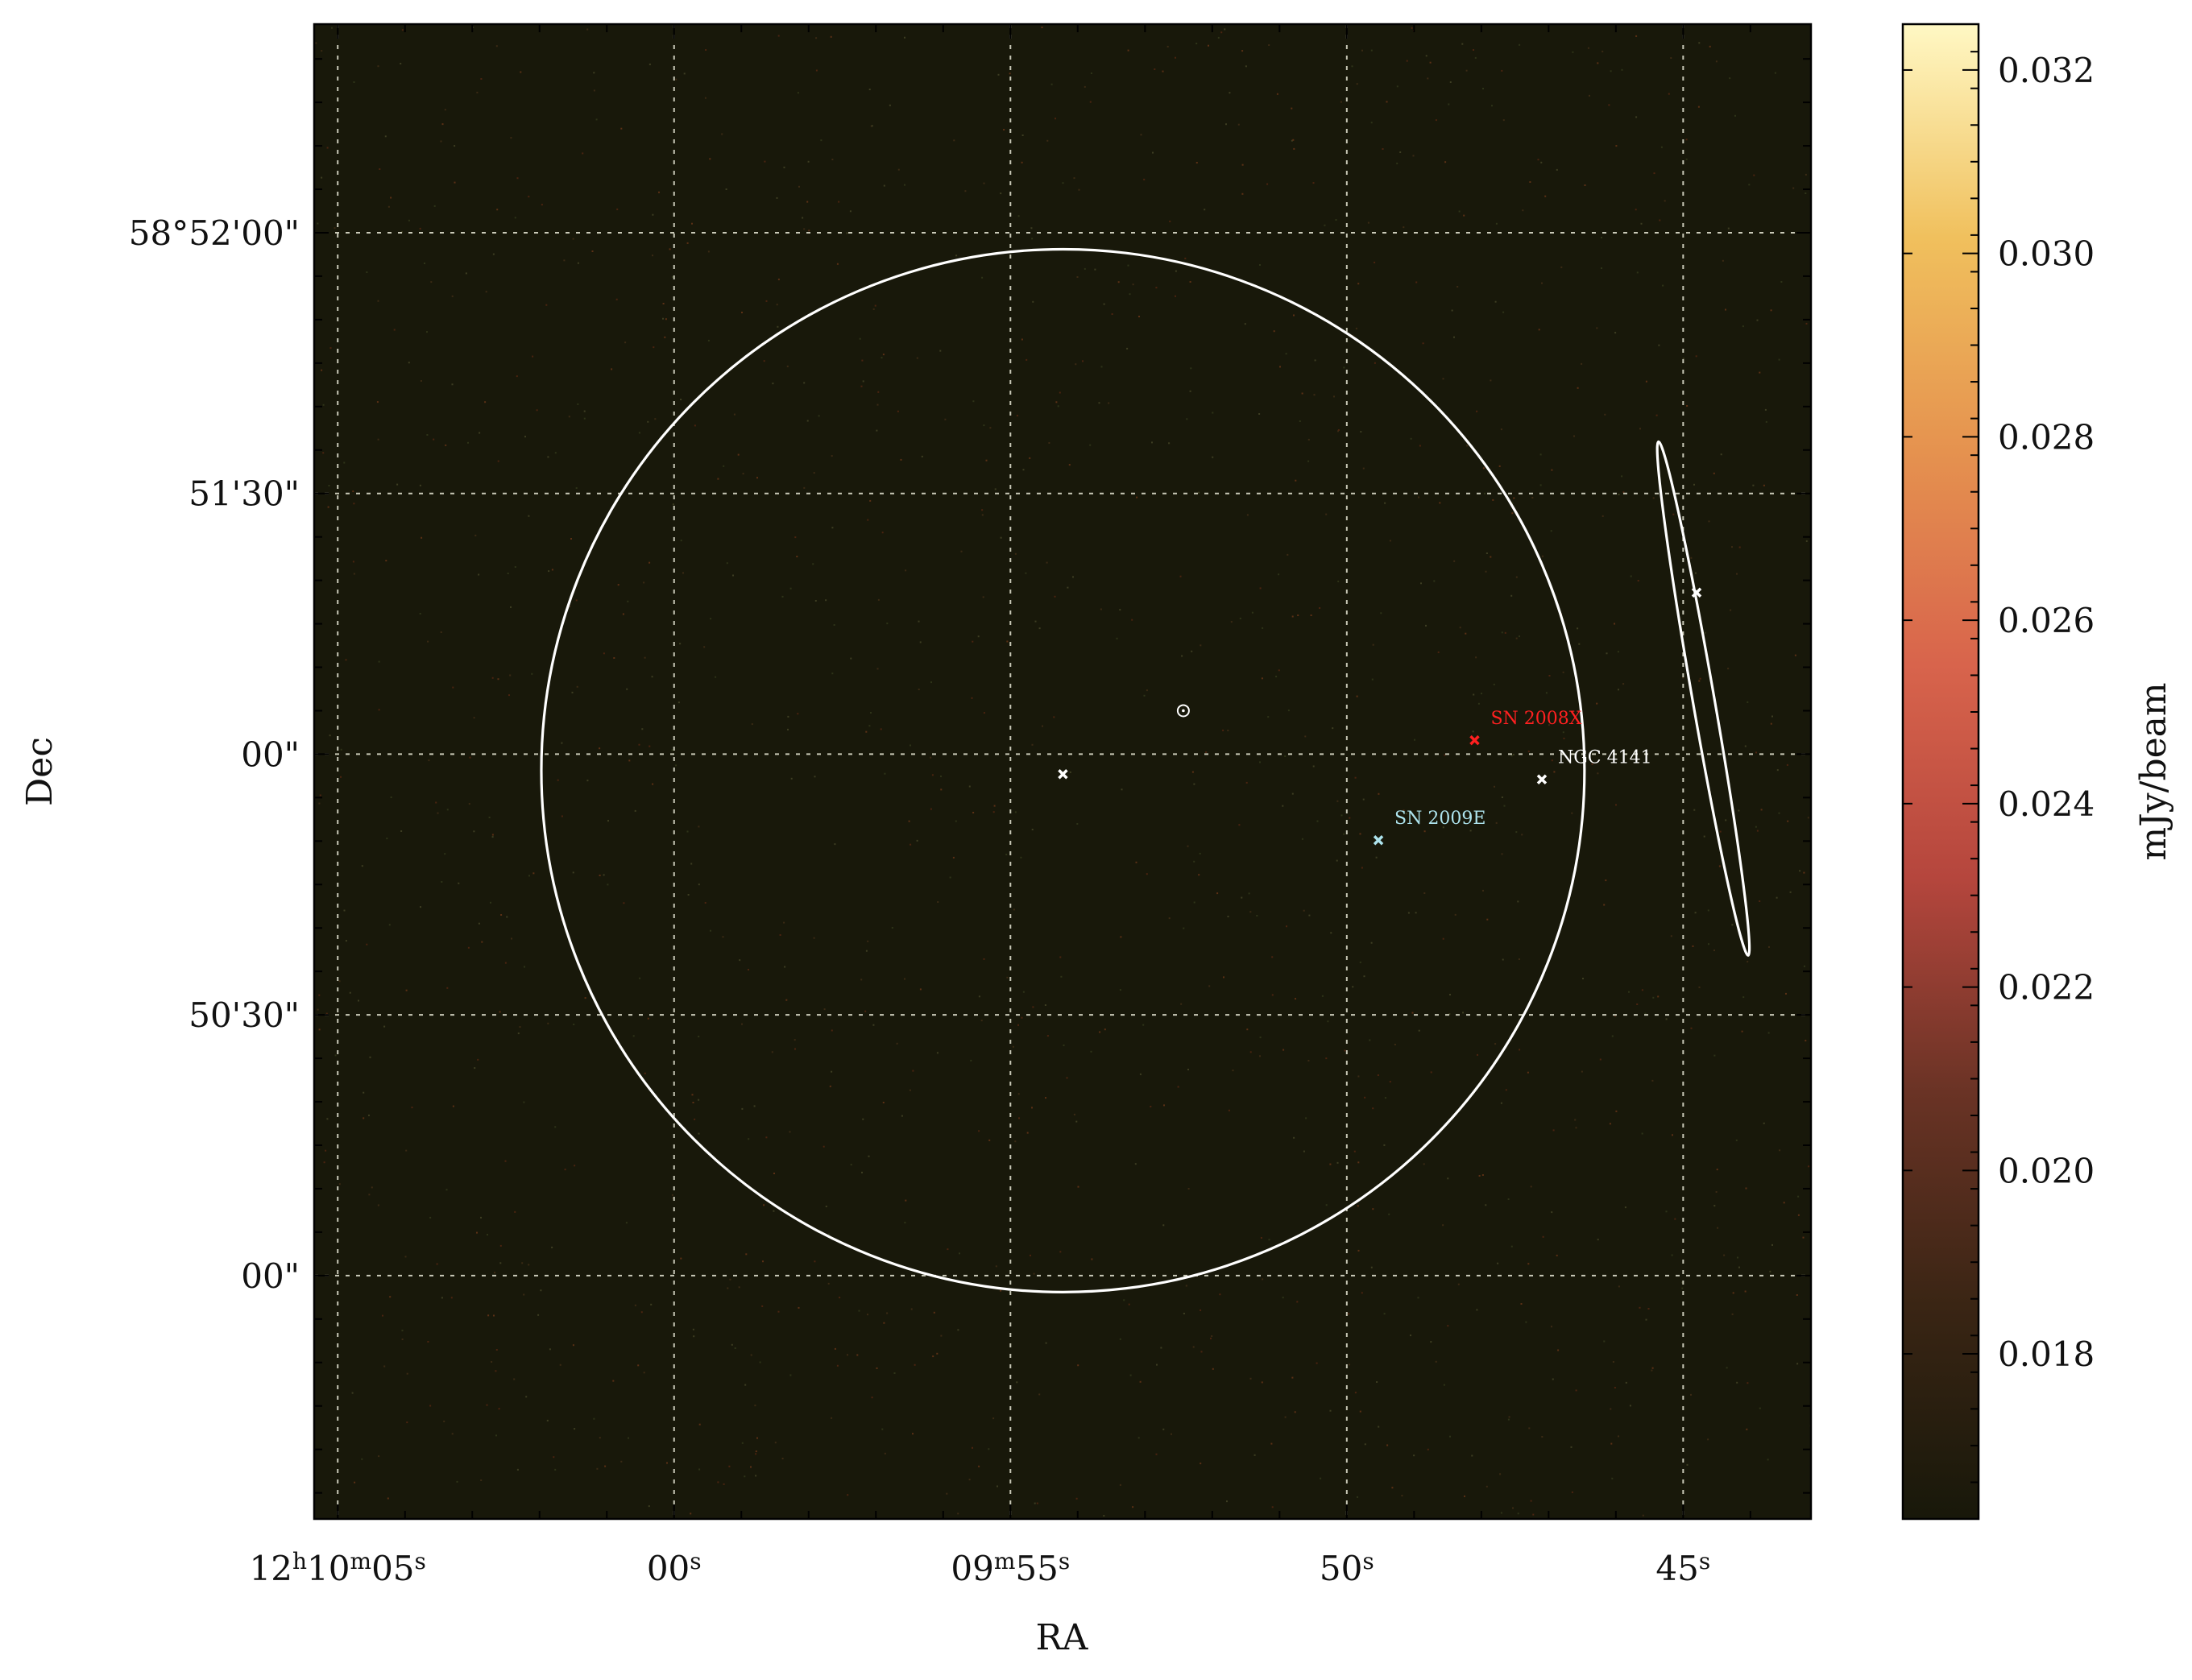 The height and width of the screenshot is (1680, 2192). What do you see at coordinates (1183, 711) in the screenshot?
I see `region-point` at bounding box center [1183, 711].